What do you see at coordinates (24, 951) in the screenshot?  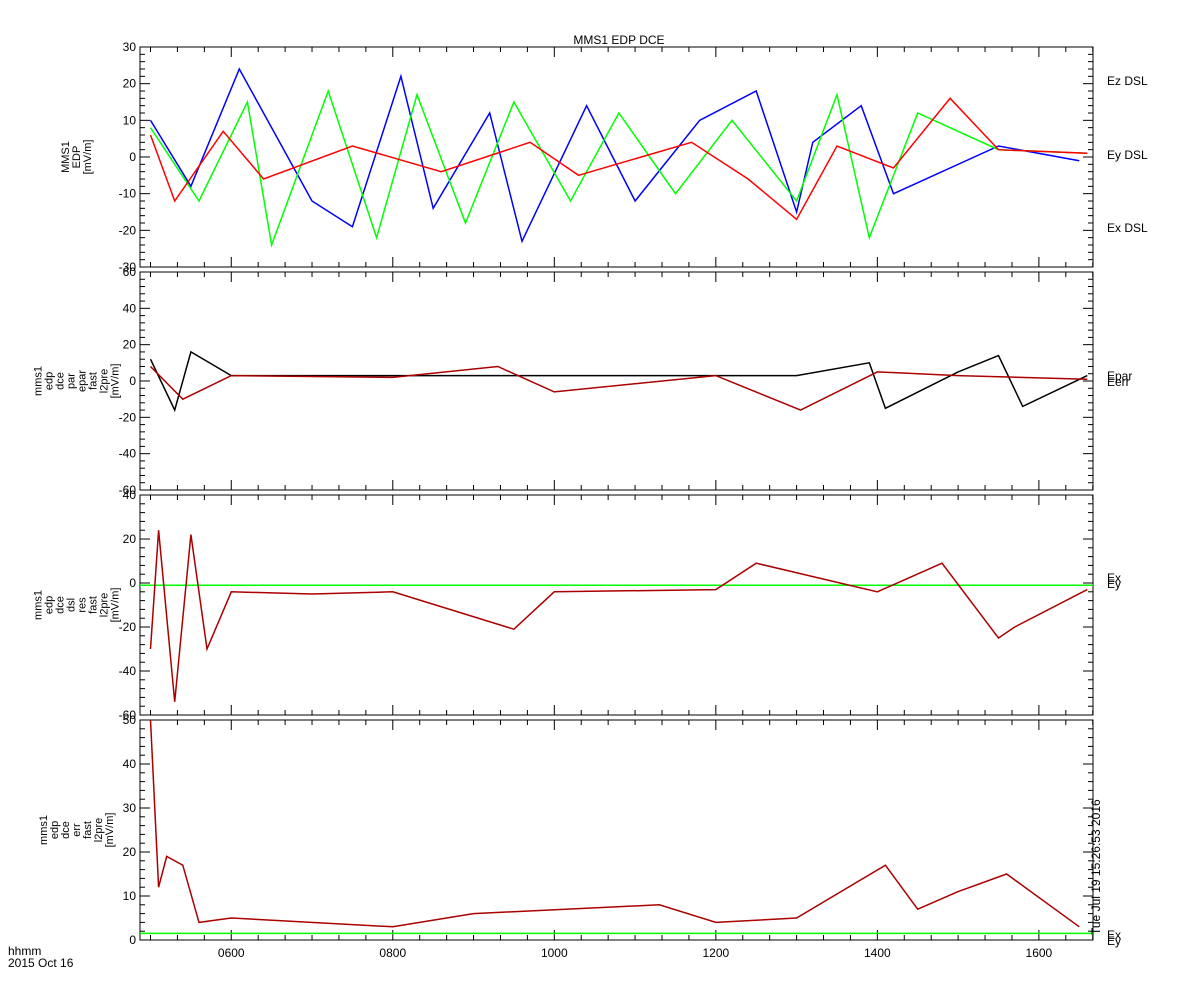 I see `time-format-label: hhmm` at bounding box center [24, 951].